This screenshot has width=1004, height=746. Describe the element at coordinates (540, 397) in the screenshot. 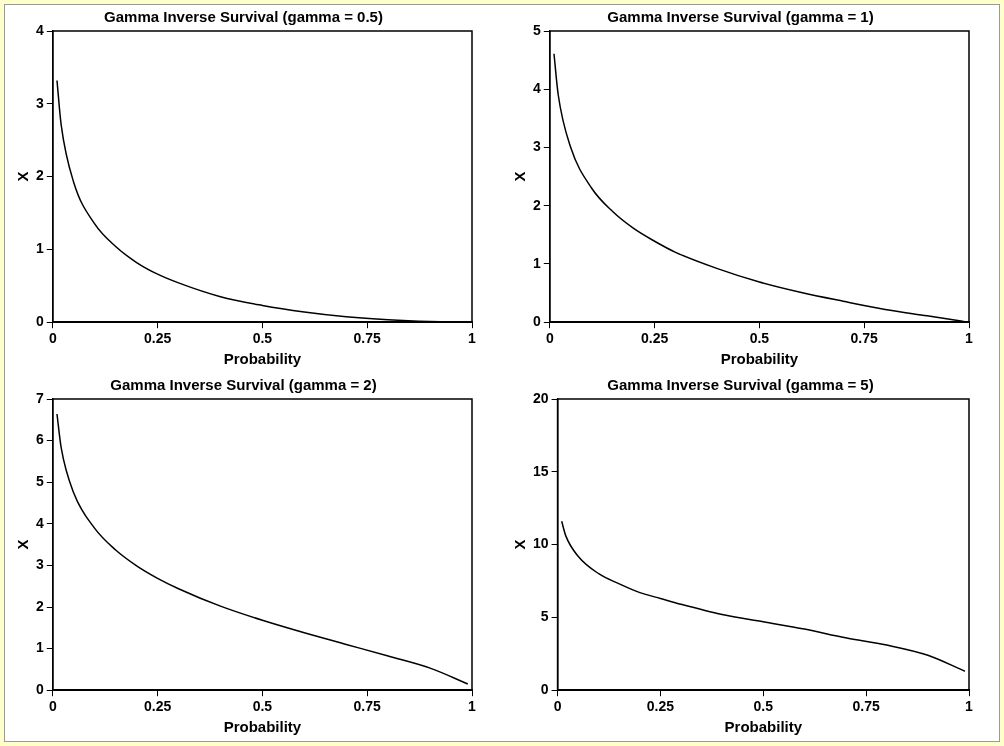

I see `y-tick-label: 20` at that location.